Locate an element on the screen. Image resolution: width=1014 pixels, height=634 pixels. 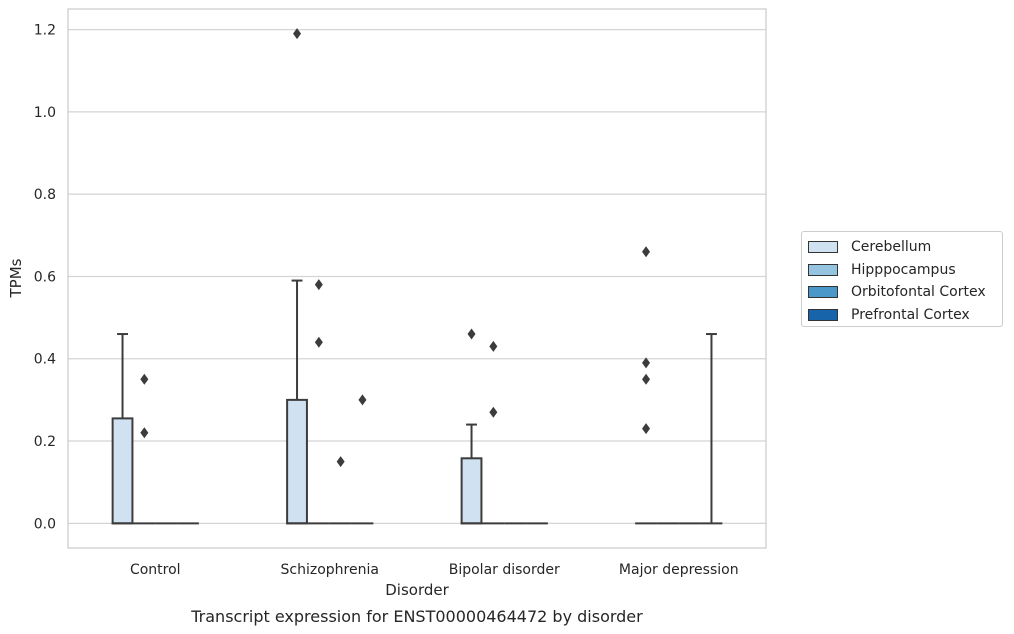
y-tick-label: 0.4 is located at coordinates (45, 360).